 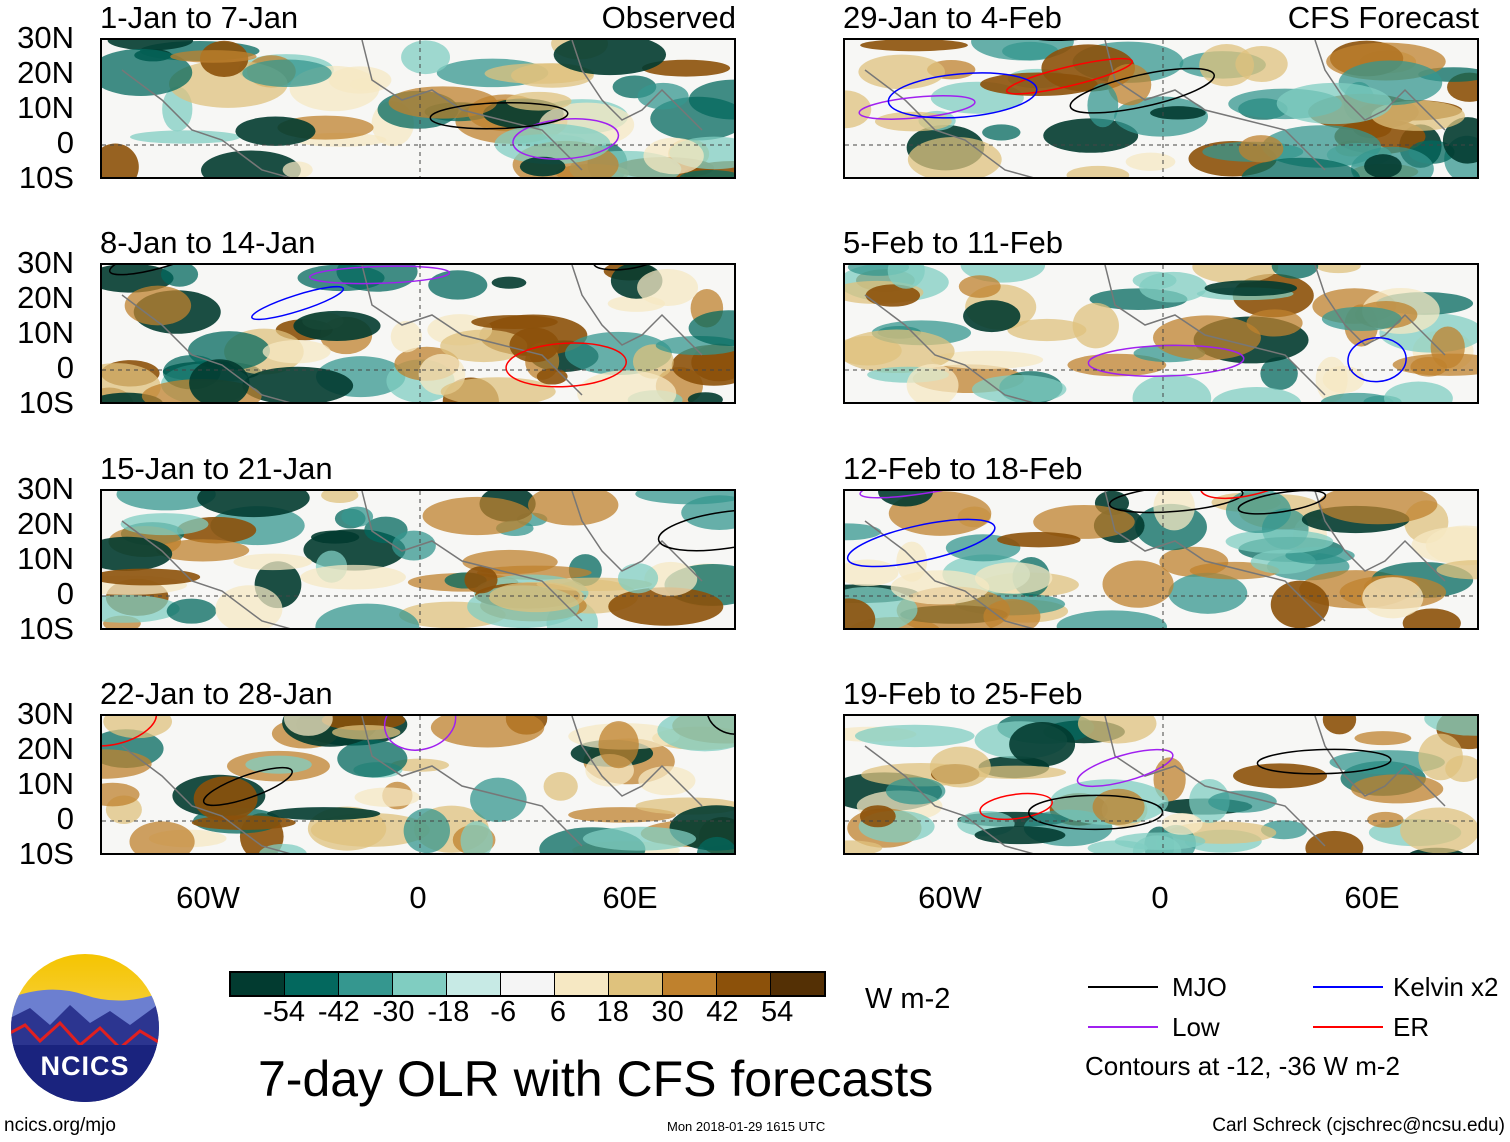 What do you see at coordinates (1199, 987) in the screenshot?
I see `legend-label-mjo: MJO` at bounding box center [1199, 987].